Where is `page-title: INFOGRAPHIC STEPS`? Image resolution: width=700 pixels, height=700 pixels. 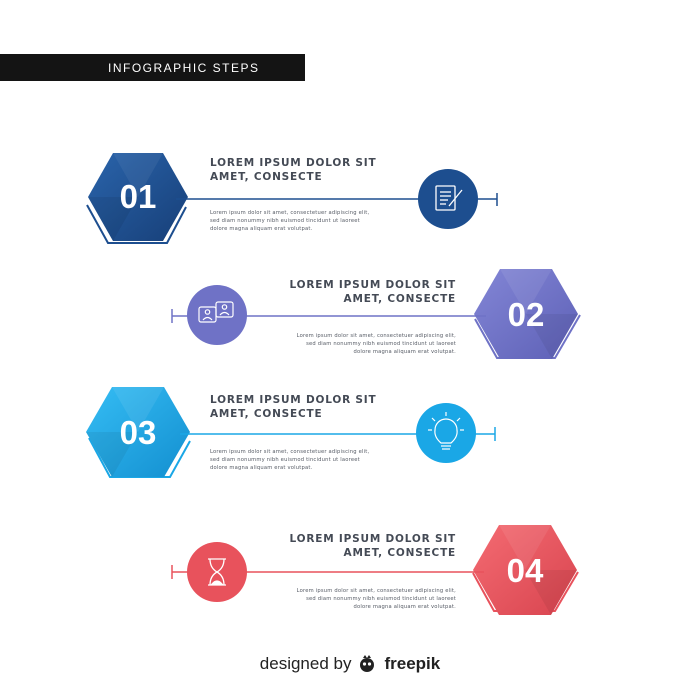
page-title: INFOGRAPHIC STEPS is located at coordinates (184, 67).